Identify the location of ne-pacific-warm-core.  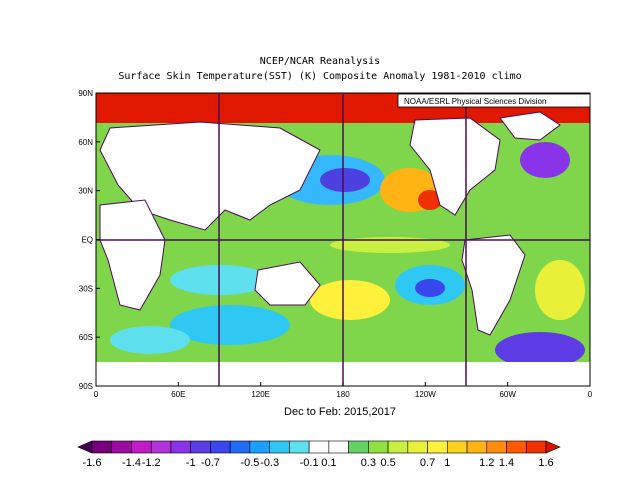
(430, 200).